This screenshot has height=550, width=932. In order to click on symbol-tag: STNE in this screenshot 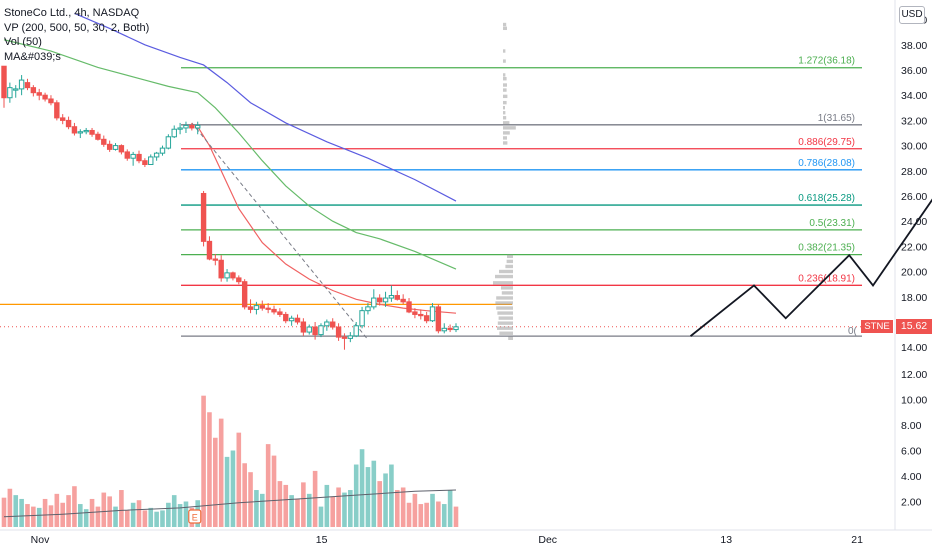, I will do `click(877, 326)`.